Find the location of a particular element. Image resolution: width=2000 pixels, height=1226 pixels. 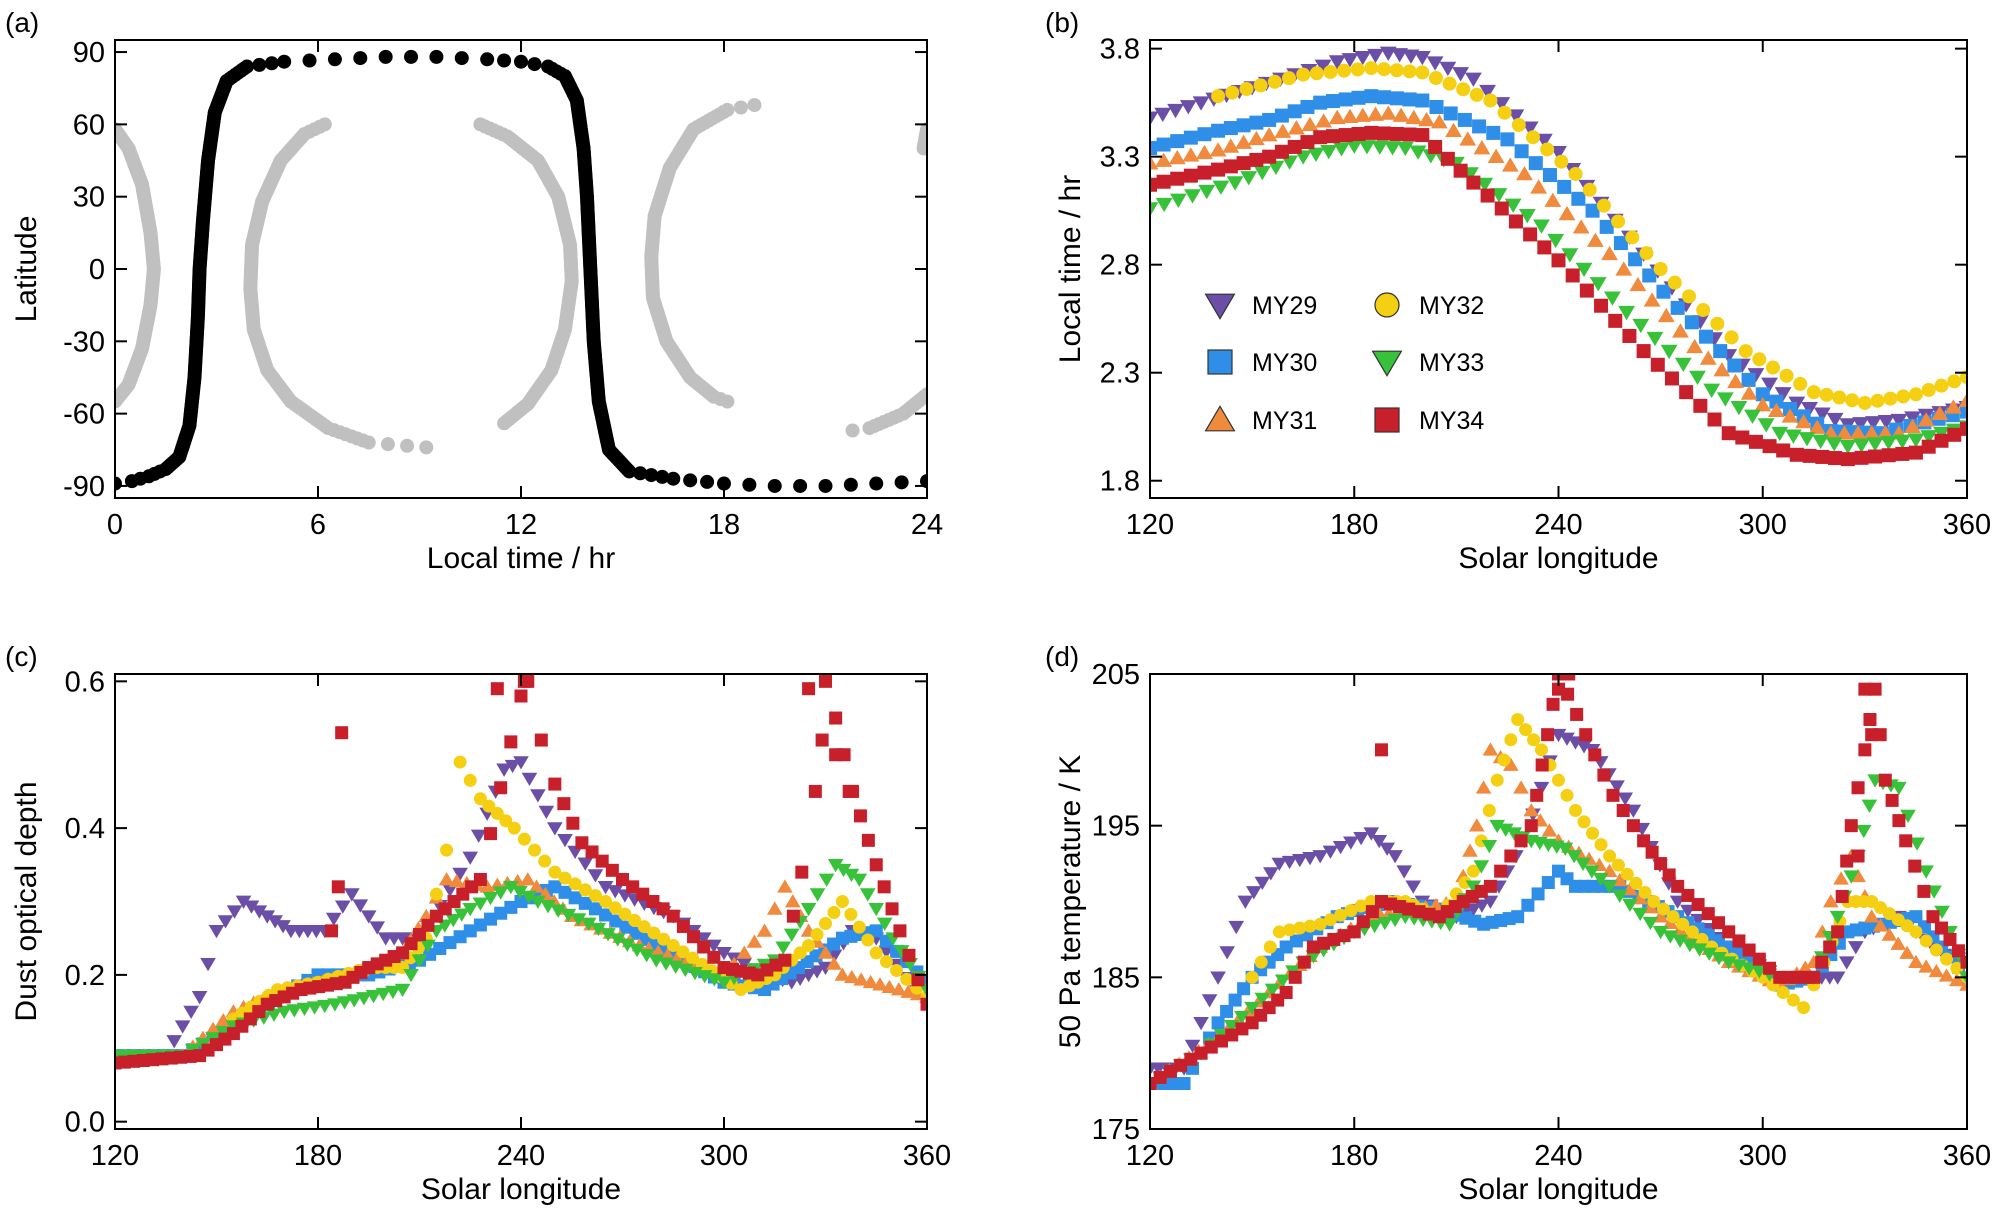

y-tick-label: 175 is located at coordinates (1116, 1130).